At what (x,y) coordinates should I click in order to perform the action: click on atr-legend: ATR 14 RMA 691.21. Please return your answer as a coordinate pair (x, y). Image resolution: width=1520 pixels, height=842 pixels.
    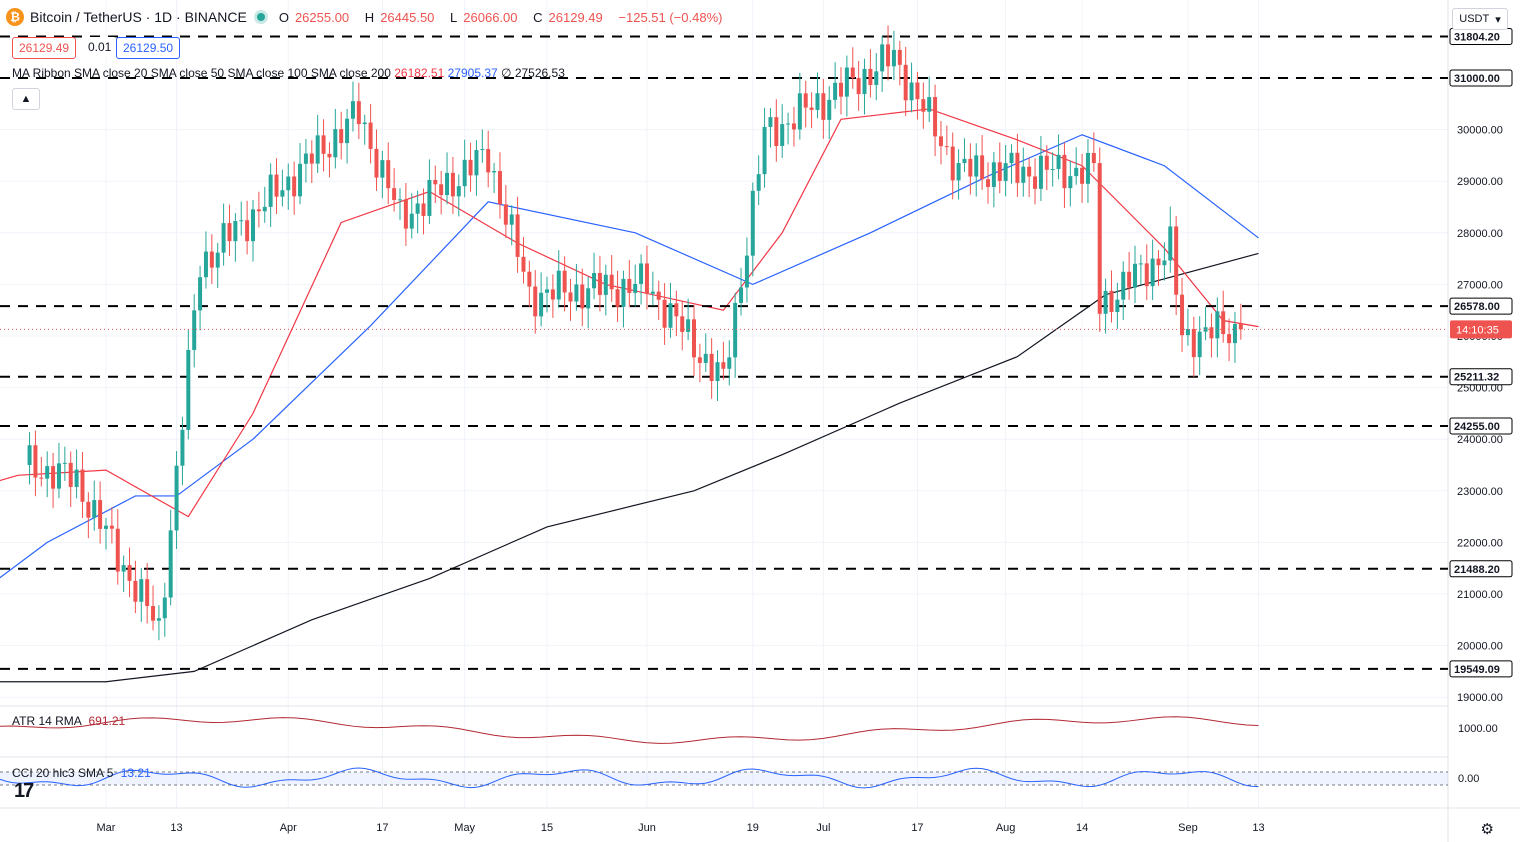
    Looking at the image, I should click on (69, 721).